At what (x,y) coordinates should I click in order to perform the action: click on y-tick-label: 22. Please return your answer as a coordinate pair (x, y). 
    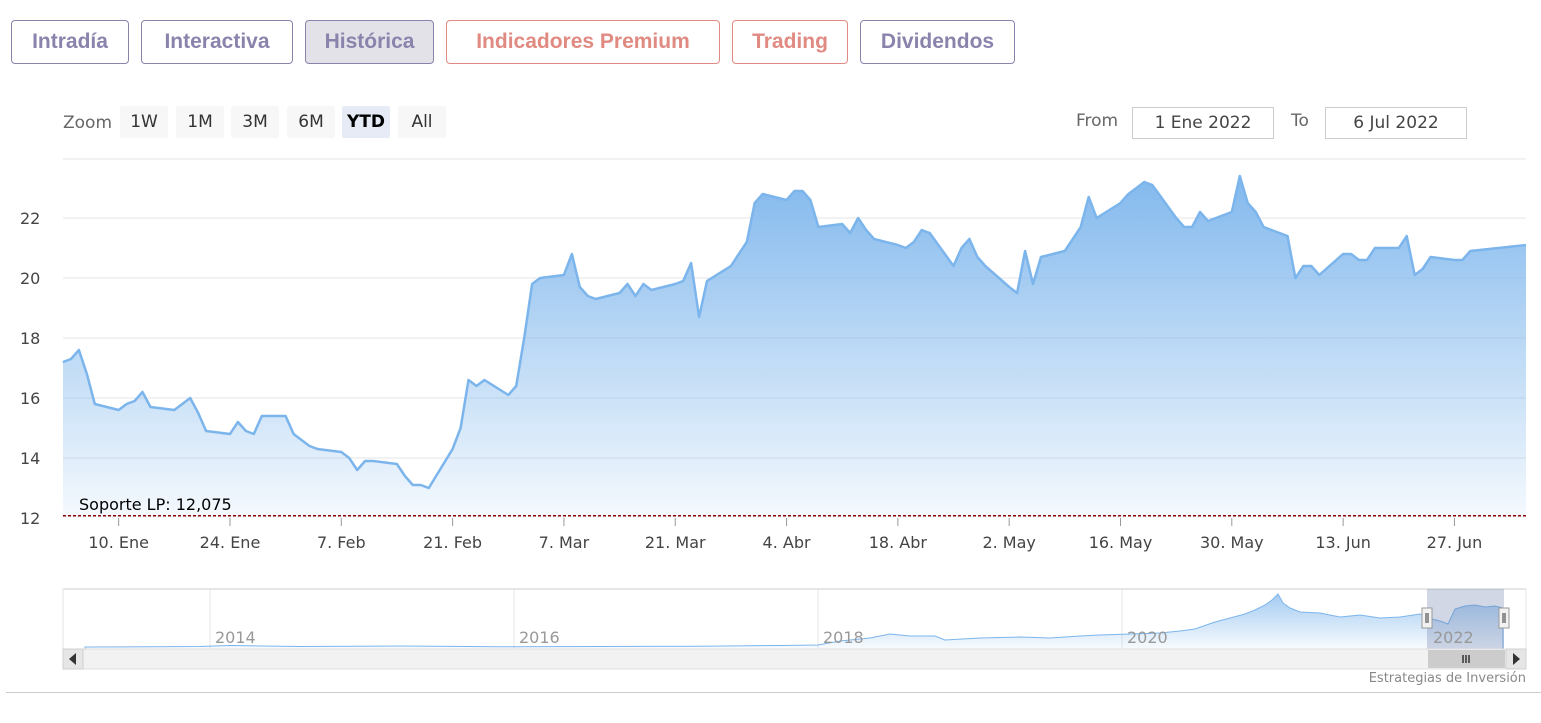
    Looking at the image, I should click on (30, 218).